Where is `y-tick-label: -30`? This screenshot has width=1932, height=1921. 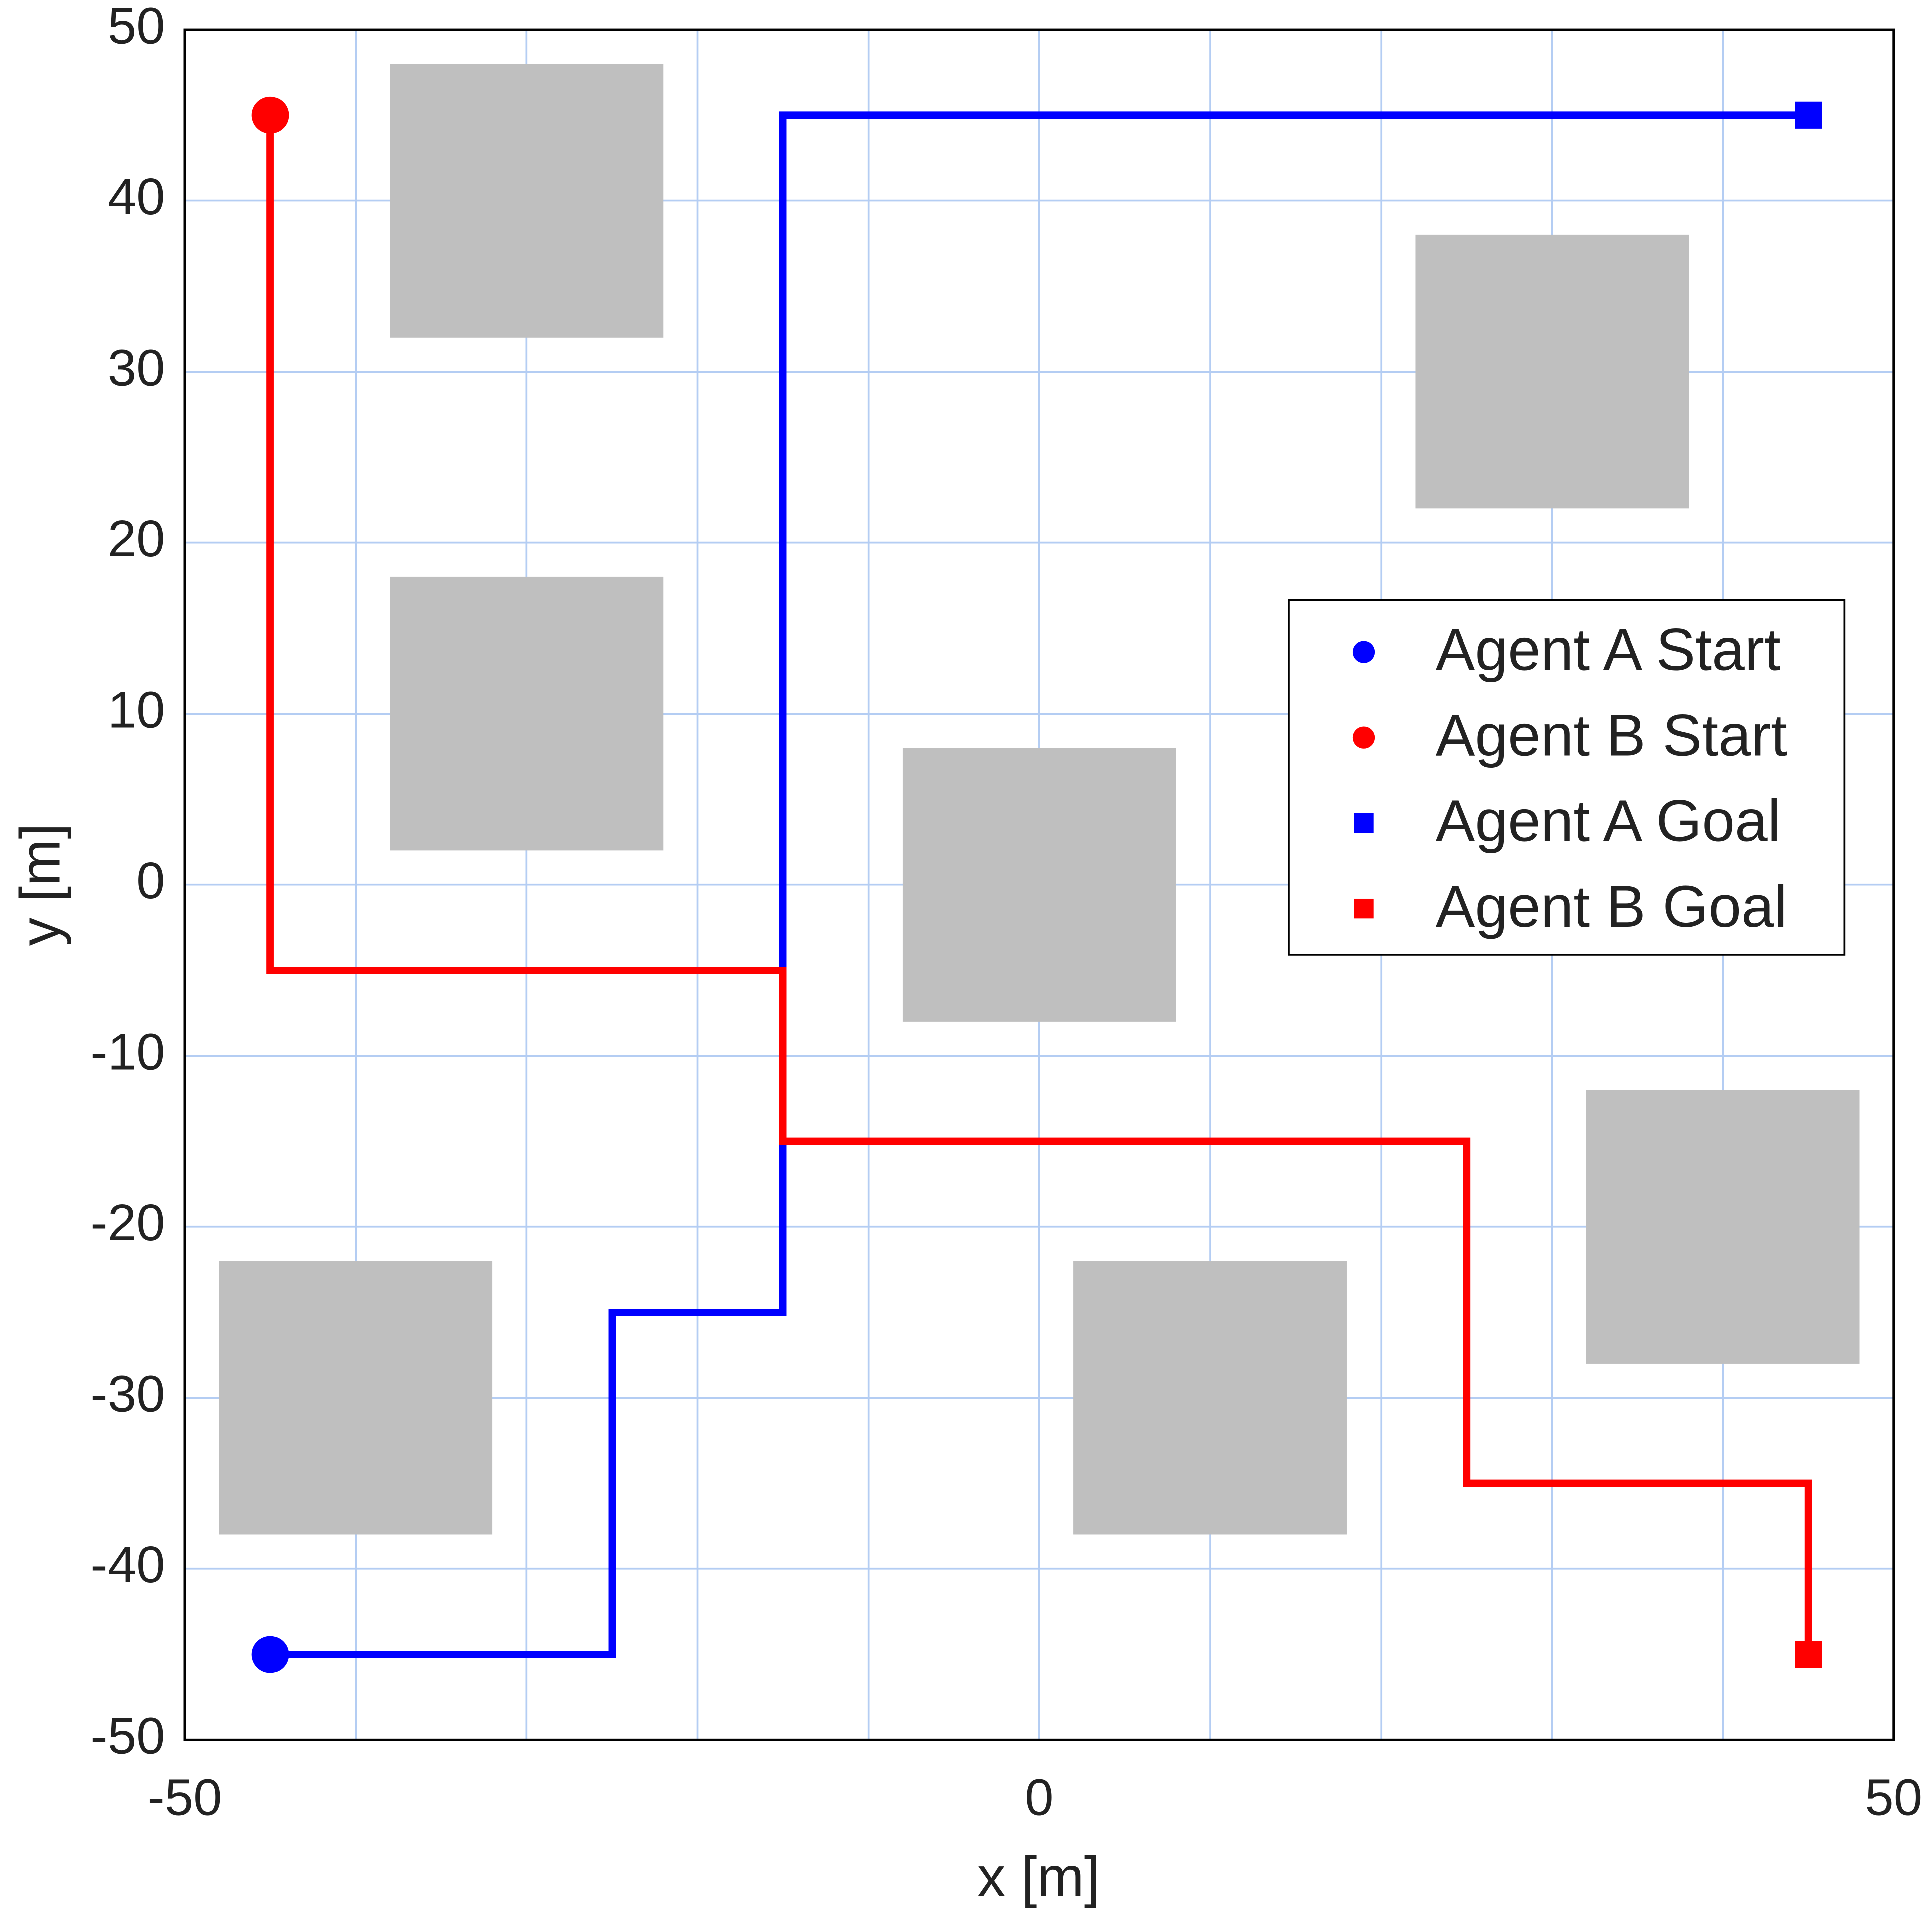 y-tick-label: -30 is located at coordinates (127, 1394).